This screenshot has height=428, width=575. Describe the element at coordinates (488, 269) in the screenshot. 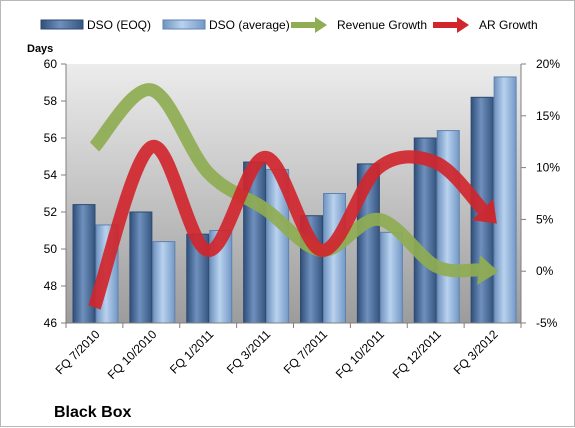

I see `arrowhead-revenue-growth` at that location.